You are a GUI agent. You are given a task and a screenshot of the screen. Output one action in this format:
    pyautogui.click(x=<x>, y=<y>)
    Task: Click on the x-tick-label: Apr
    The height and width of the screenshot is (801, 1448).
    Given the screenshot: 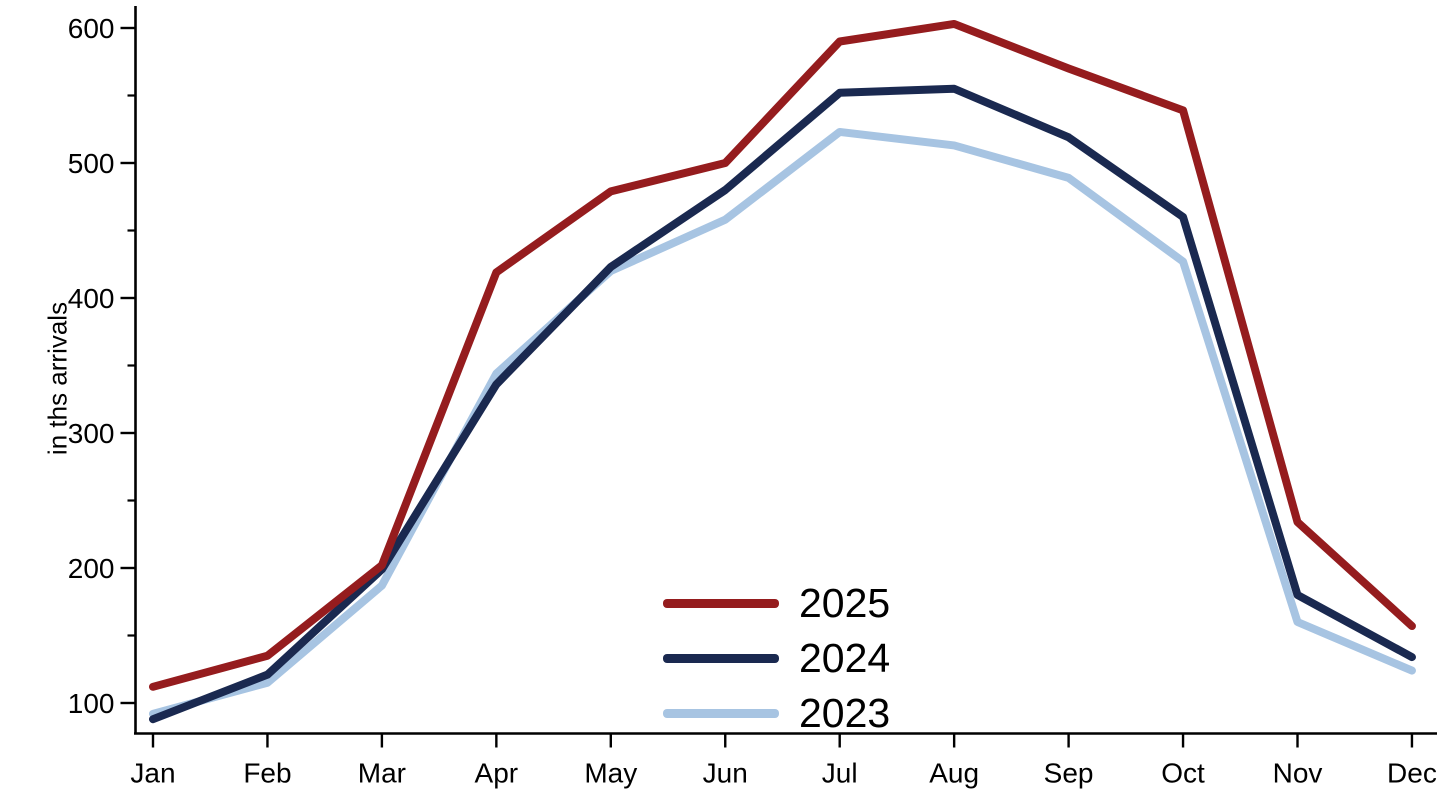 What is the action you would take?
    pyautogui.click(x=497, y=773)
    